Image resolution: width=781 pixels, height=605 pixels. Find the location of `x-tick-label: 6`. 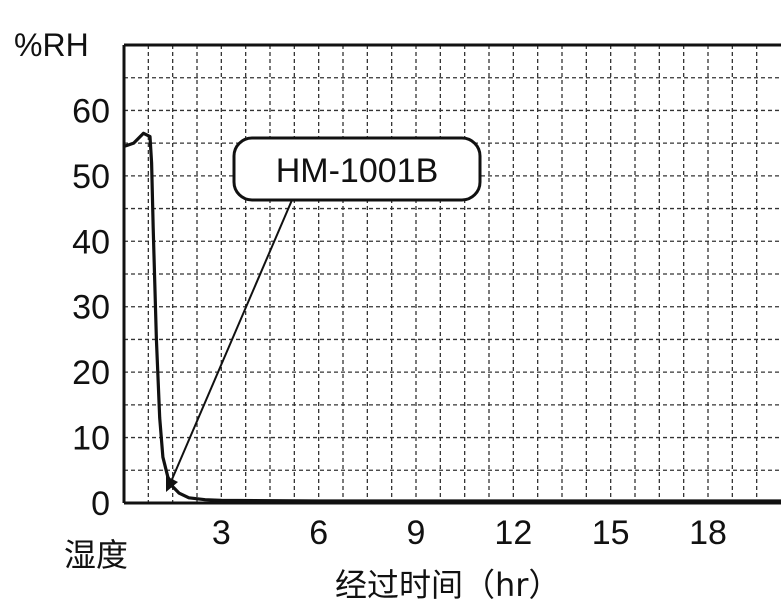

x-tick-label: 6 is located at coordinates (318, 533).